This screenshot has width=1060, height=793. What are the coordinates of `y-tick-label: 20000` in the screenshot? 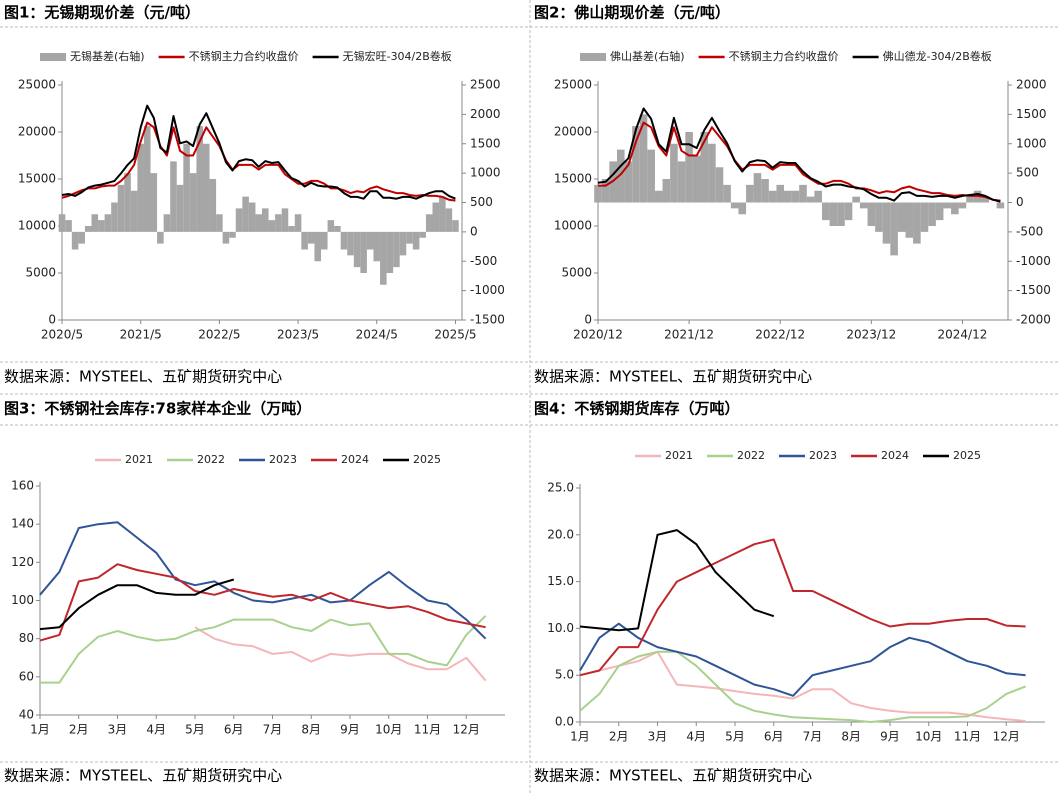 It's located at (37, 132).